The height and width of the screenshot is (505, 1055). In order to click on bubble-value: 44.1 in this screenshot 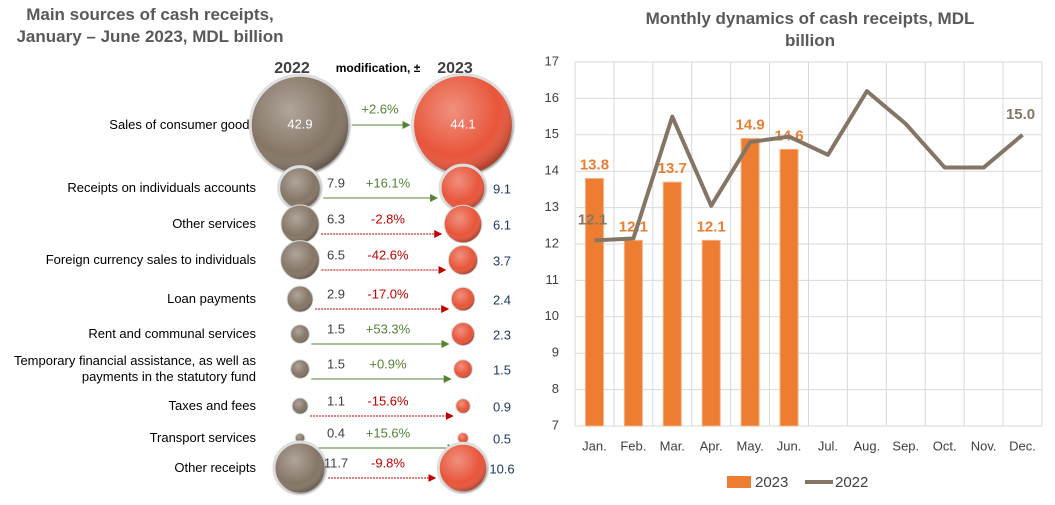, I will do `click(462, 123)`.